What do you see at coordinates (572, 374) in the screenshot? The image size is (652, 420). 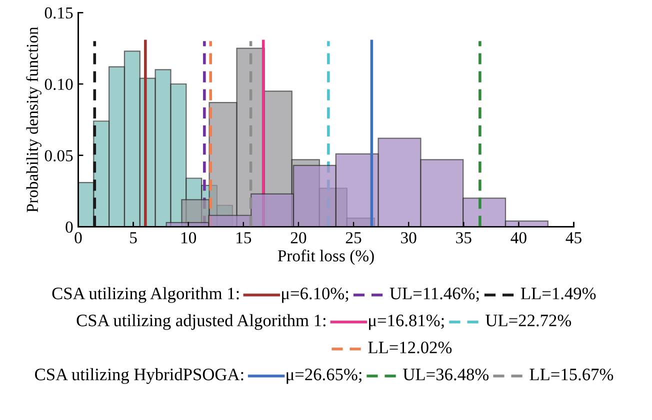 I see `legend-label: LL=15.67%` at bounding box center [572, 374].